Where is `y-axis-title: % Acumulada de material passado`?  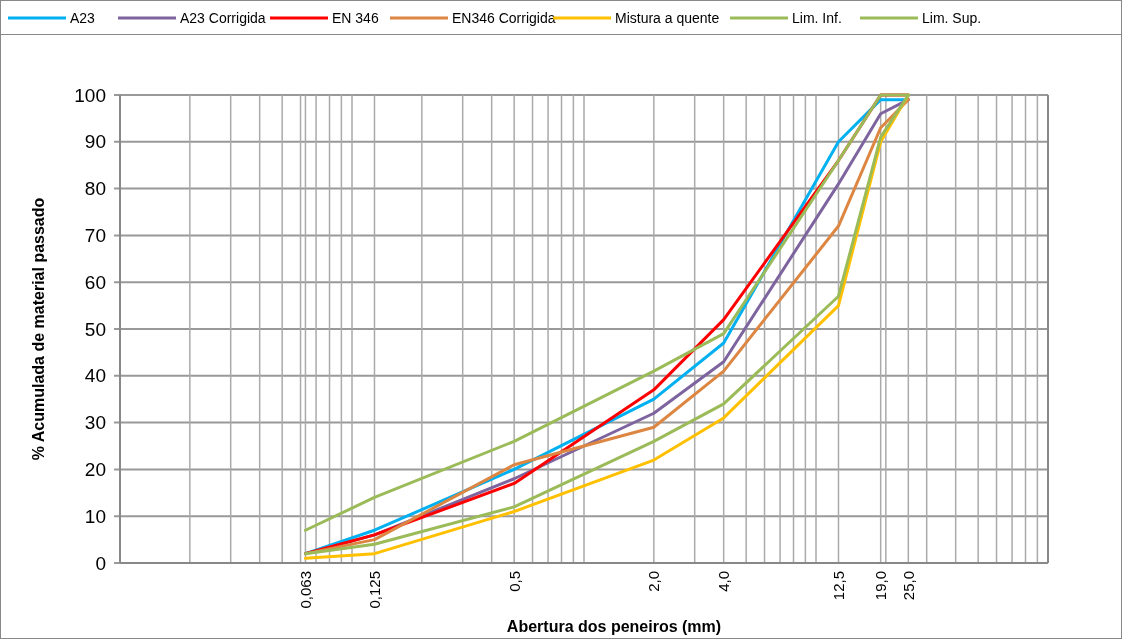
y-axis-title: % Acumulada de material passado is located at coordinates (38, 329).